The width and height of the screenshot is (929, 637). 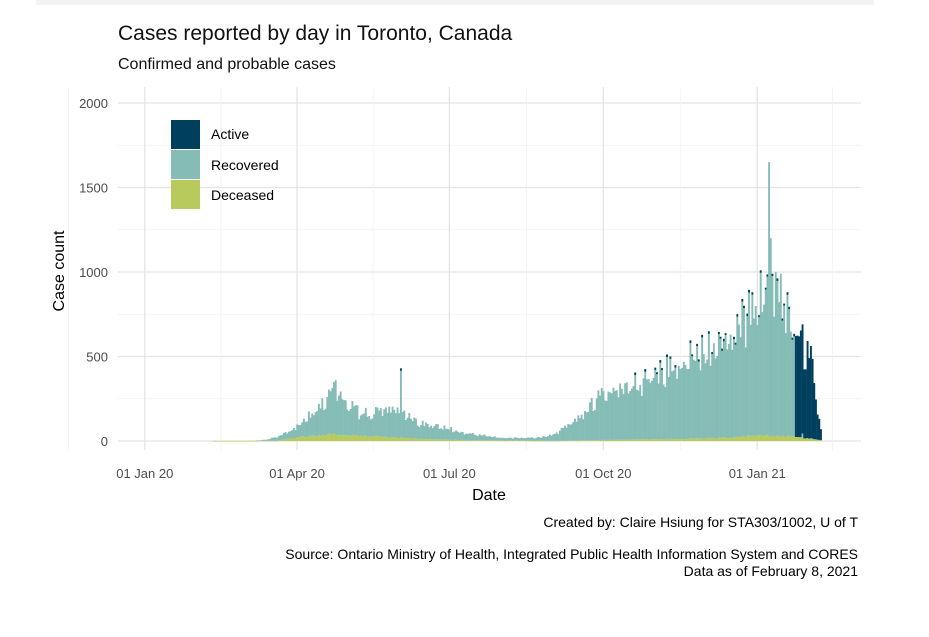 What do you see at coordinates (185, 134) in the screenshot?
I see `legend-swatch-active` at bounding box center [185, 134].